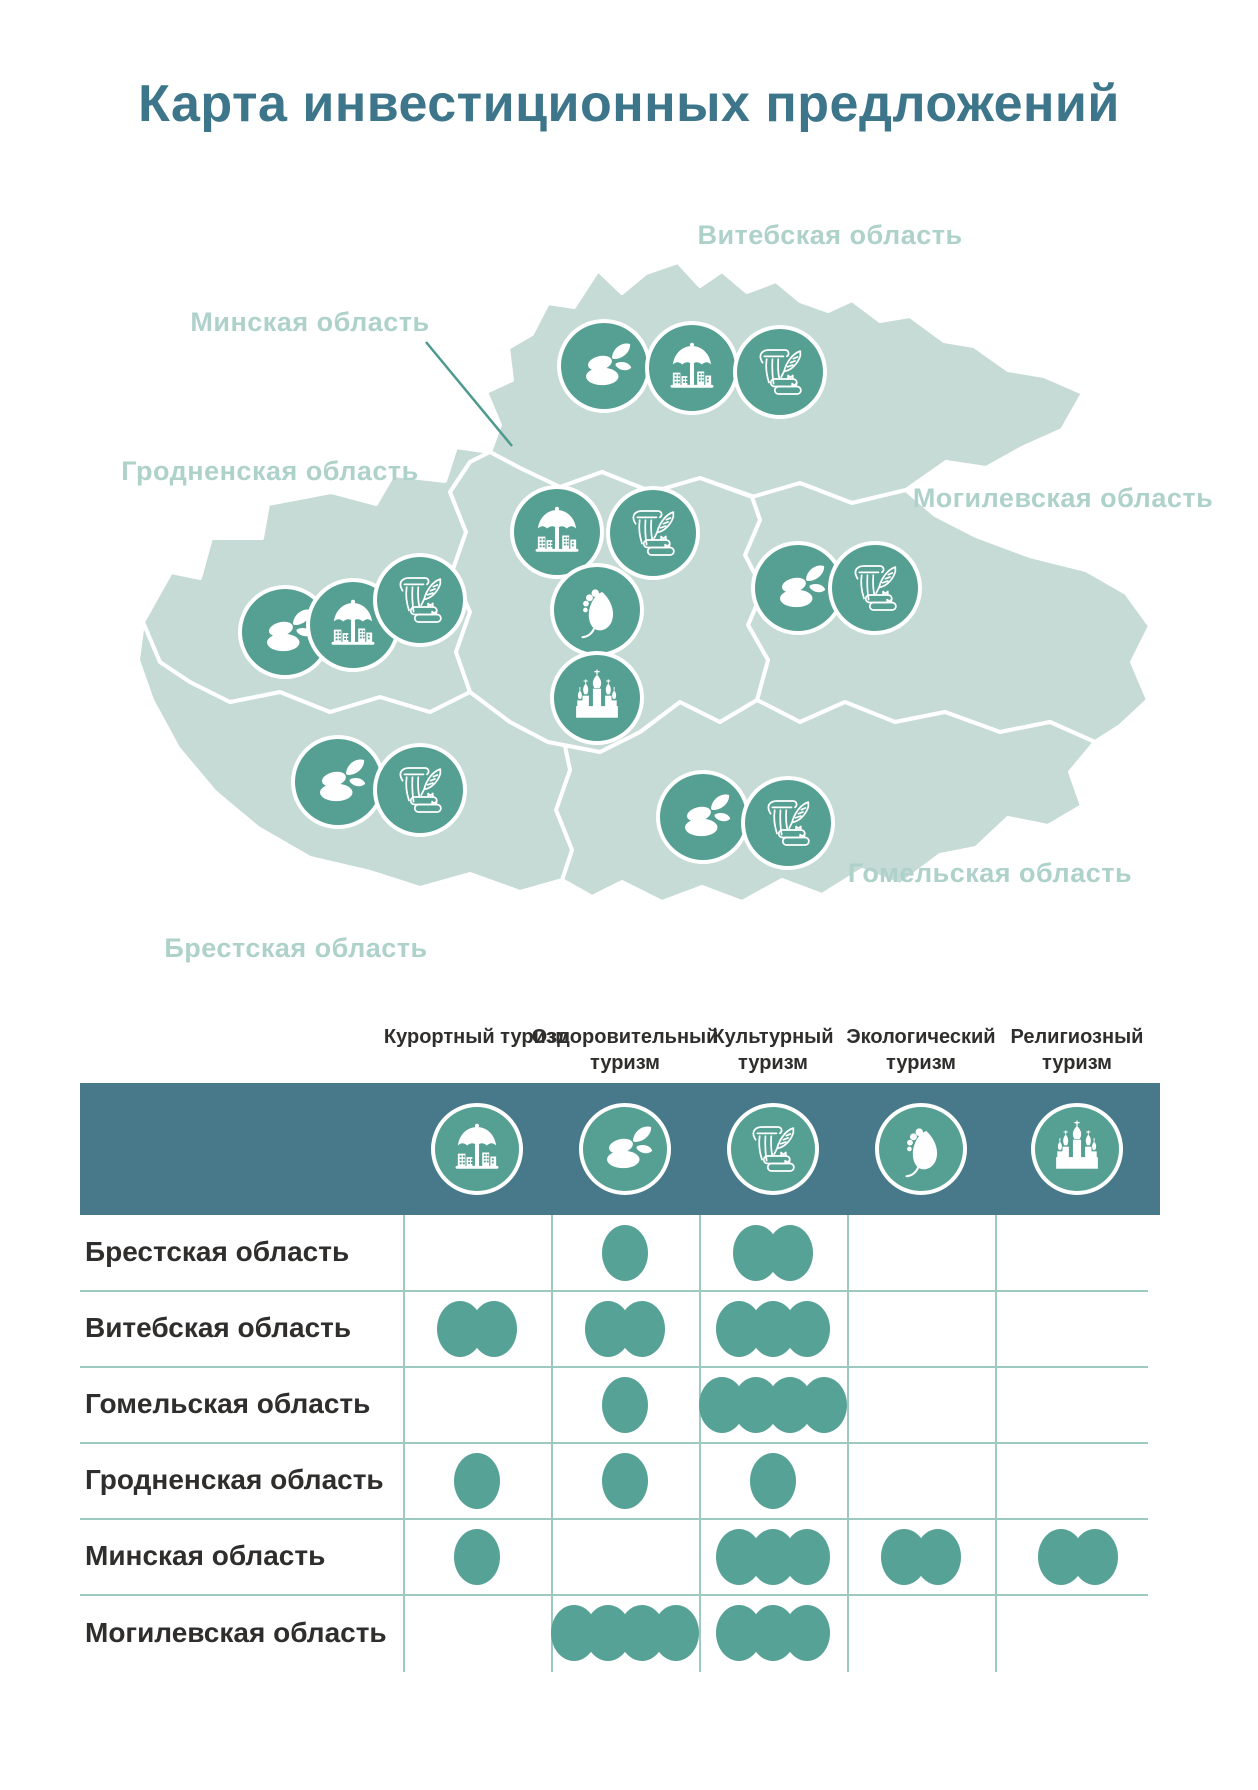 The height and width of the screenshot is (1790, 1258). Describe the element at coordinates (234, 1479) in the screenshot. I see `row-label-grodno: Гродненская область` at that location.